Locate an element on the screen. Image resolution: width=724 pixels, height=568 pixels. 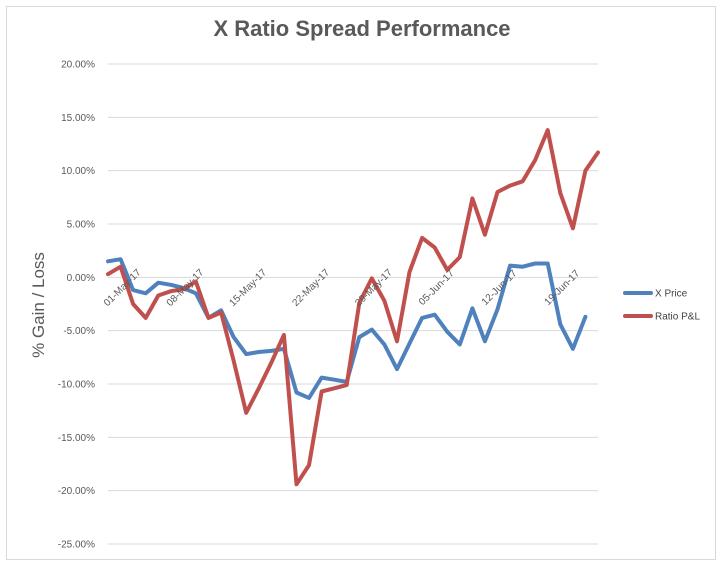
legend-label: Ratio P&L is located at coordinates (677, 317).